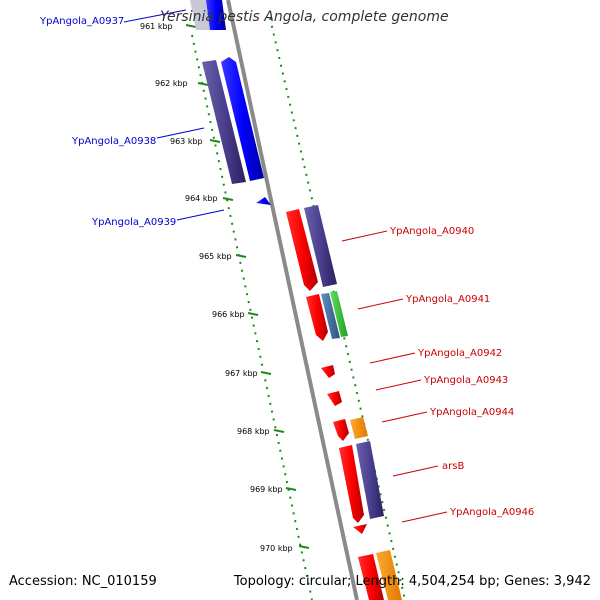  What do you see at coordinates (276, 548) in the screenshot?
I see `tick-label: 970 kbp` at bounding box center [276, 548].